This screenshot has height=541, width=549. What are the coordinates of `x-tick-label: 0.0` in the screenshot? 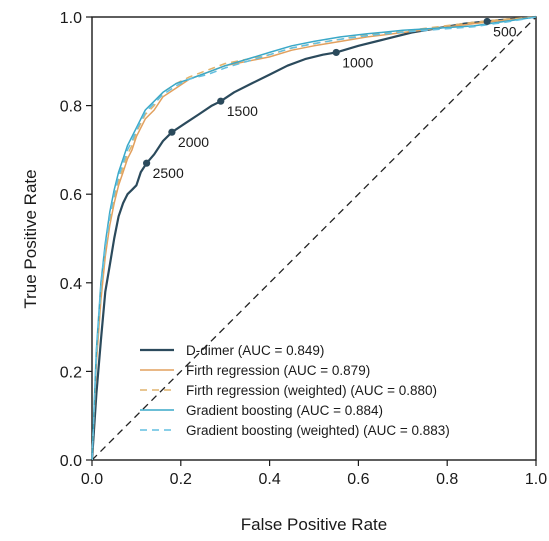 It's located at (92, 479).